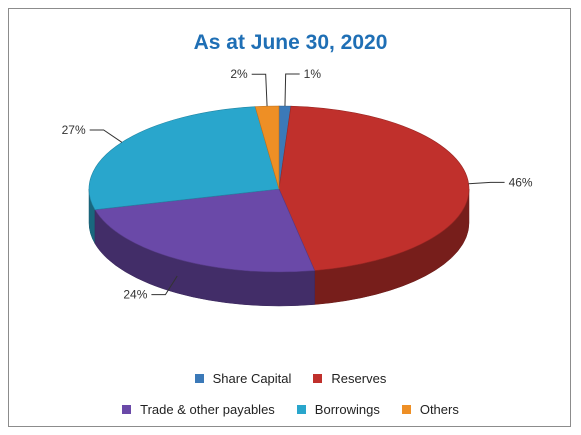 The width and height of the screenshot is (581, 435). I want to click on legend-item-reserves: Reserves, so click(349, 378).